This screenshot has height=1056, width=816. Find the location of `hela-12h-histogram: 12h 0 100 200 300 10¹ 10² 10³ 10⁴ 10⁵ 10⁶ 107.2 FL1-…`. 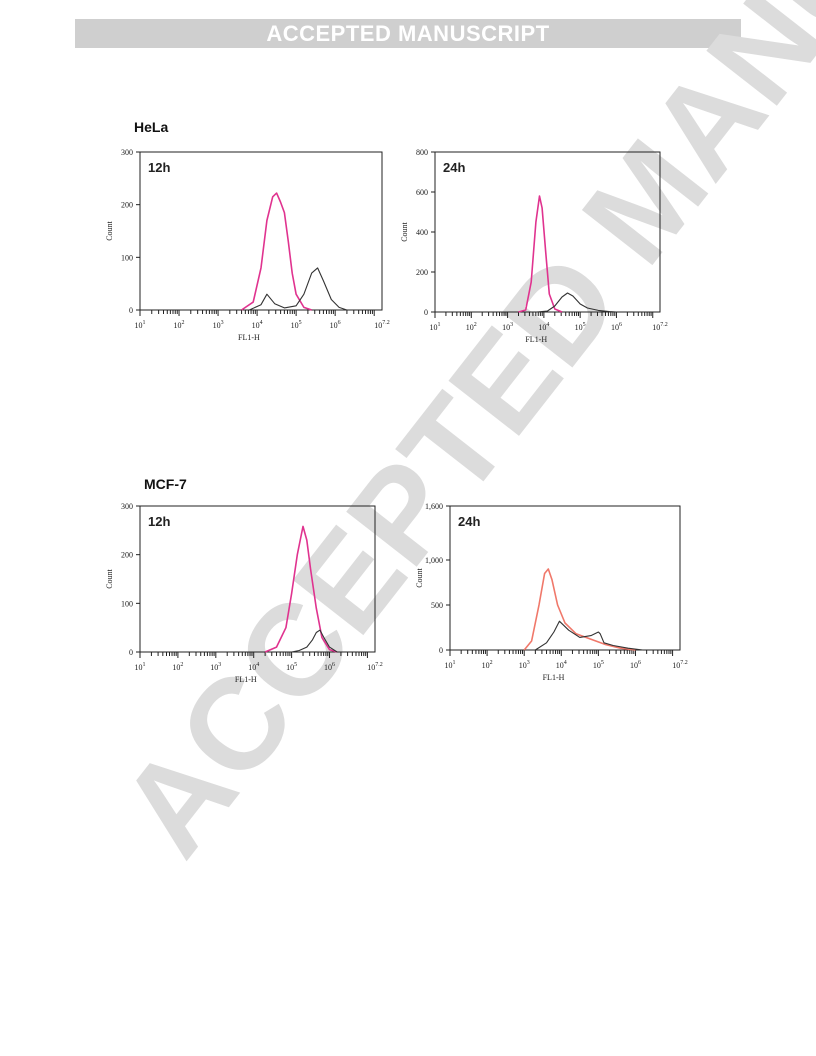

hela-12h-histogram: 12h 0 100 200 300 10¹ 10² 10³ 10⁴ 10⁵ 10⁶ 107.2 FL1-… is located at coordinates (247, 245).